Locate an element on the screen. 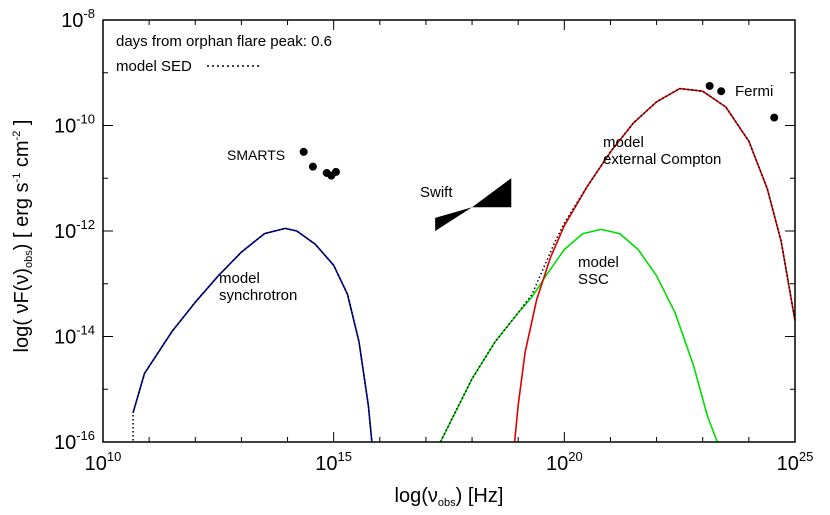 The height and width of the screenshot is (515, 830). y-tick-label: 10-12 is located at coordinates (74, 230).